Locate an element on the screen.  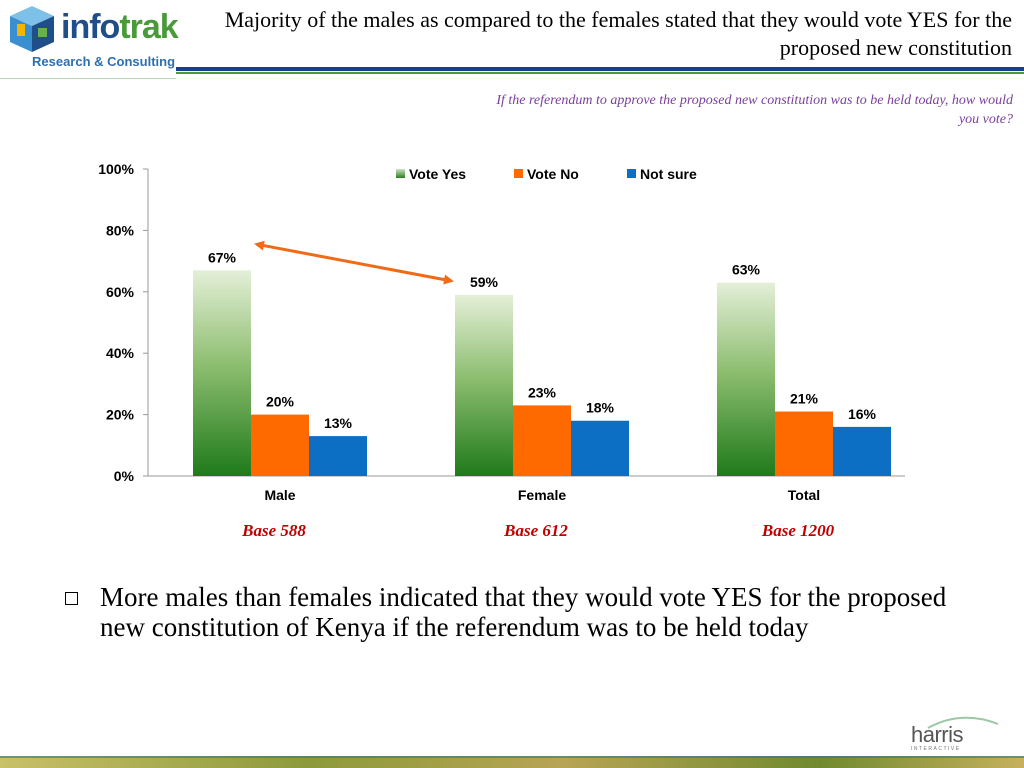
bullet-checkbox-icon is located at coordinates (71, 598).